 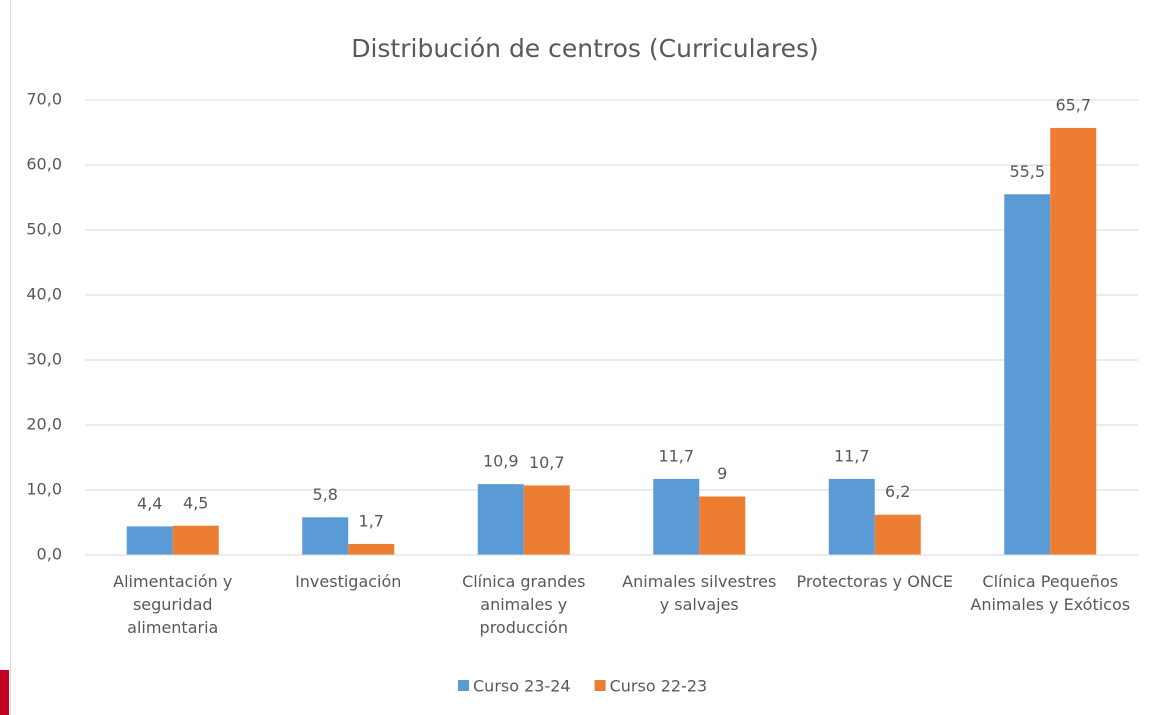 I want to click on data-label: 4,4, so click(x=149, y=503).